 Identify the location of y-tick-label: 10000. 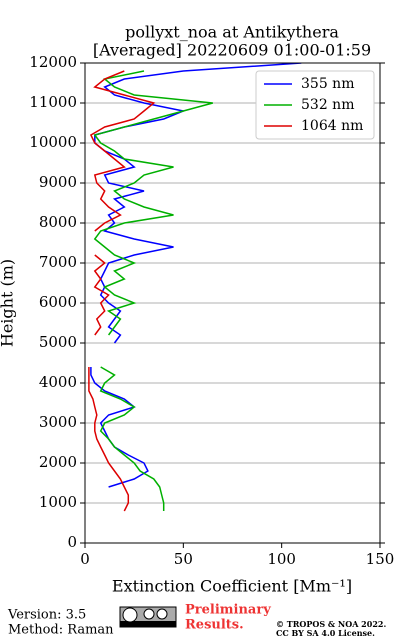
(53, 142).